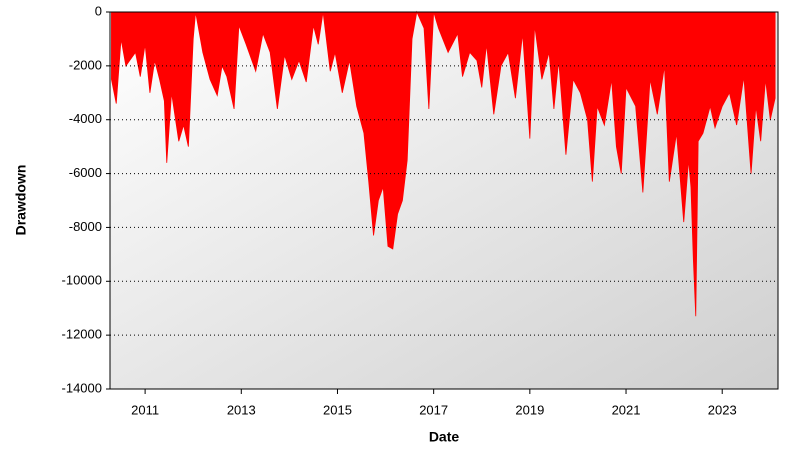 The width and height of the screenshot is (812, 462). What do you see at coordinates (82, 280) in the screenshot?
I see `y-tick-label: -10000` at bounding box center [82, 280].